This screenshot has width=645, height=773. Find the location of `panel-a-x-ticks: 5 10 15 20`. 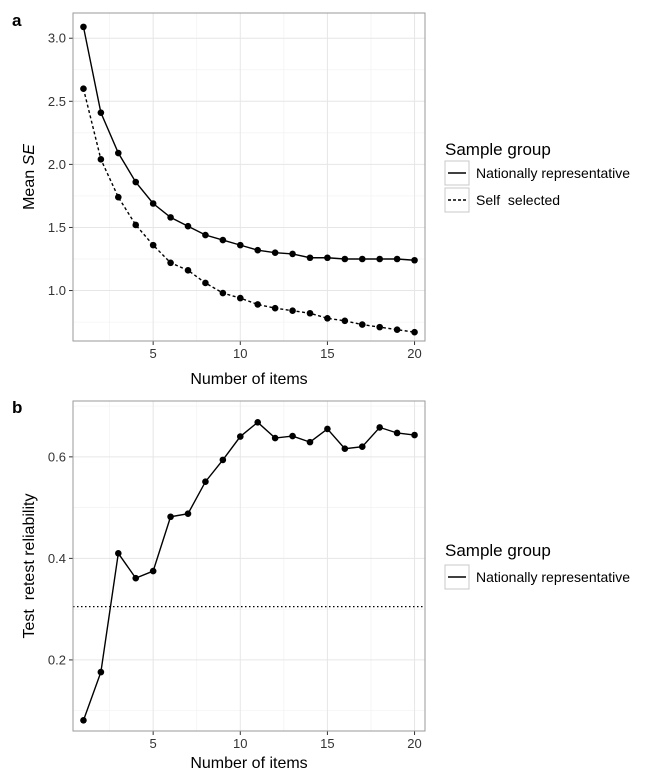

panel-a-x-ticks: 5 10 15 20 is located at coordinates (286, 351).